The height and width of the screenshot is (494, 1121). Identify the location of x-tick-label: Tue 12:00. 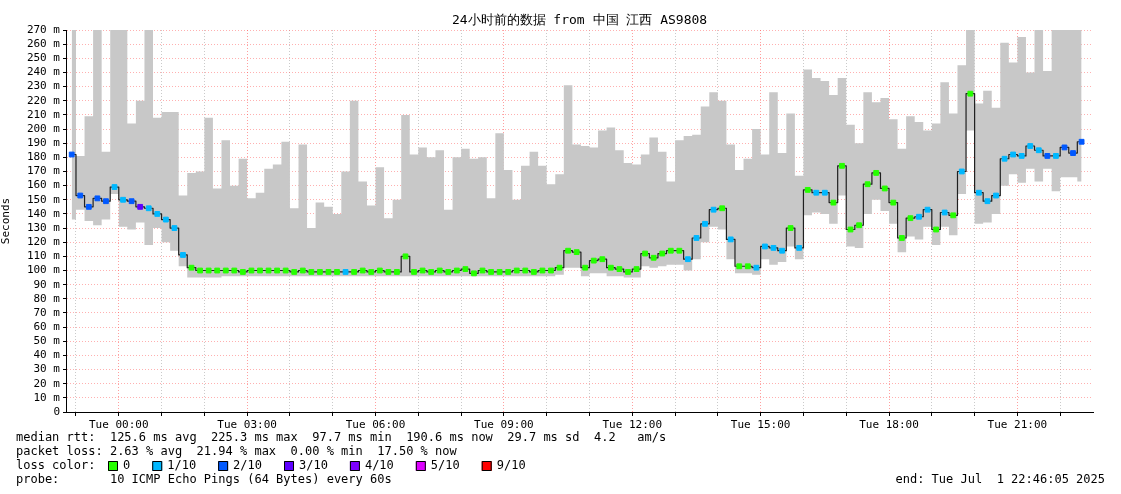
(632, 425).